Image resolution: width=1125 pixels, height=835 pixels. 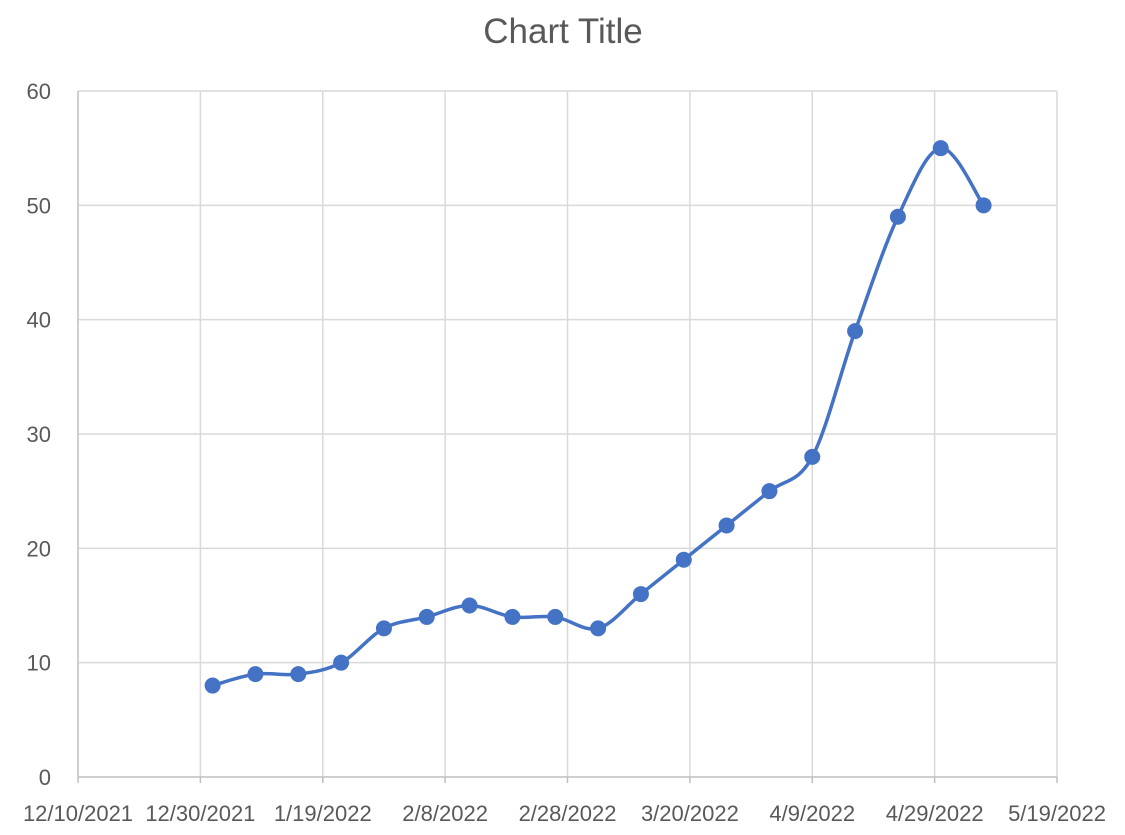 I want to click on x-tick-label: 2/28/2022, so click(x=568, y=813).